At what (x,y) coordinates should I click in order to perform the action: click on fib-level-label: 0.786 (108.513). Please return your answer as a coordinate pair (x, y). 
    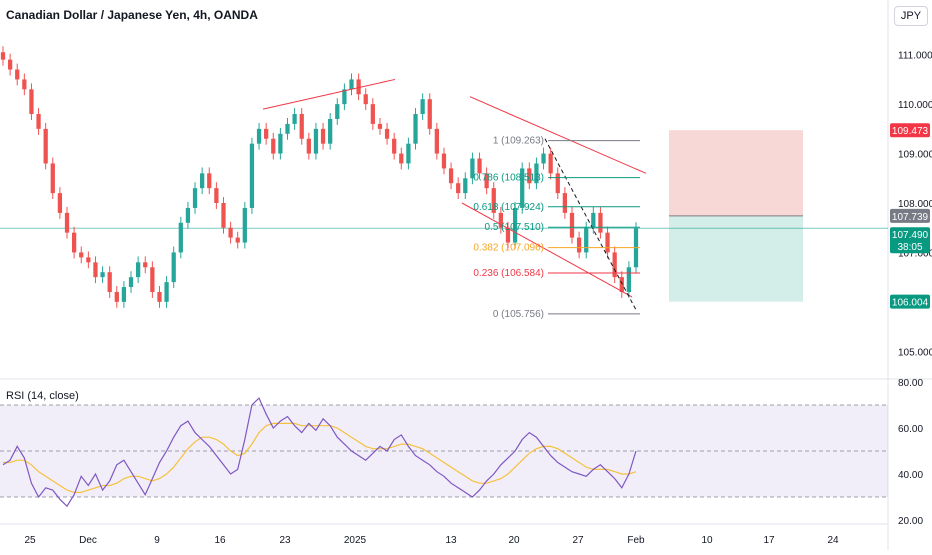
    Looking at the image, I should click on (508, 178).